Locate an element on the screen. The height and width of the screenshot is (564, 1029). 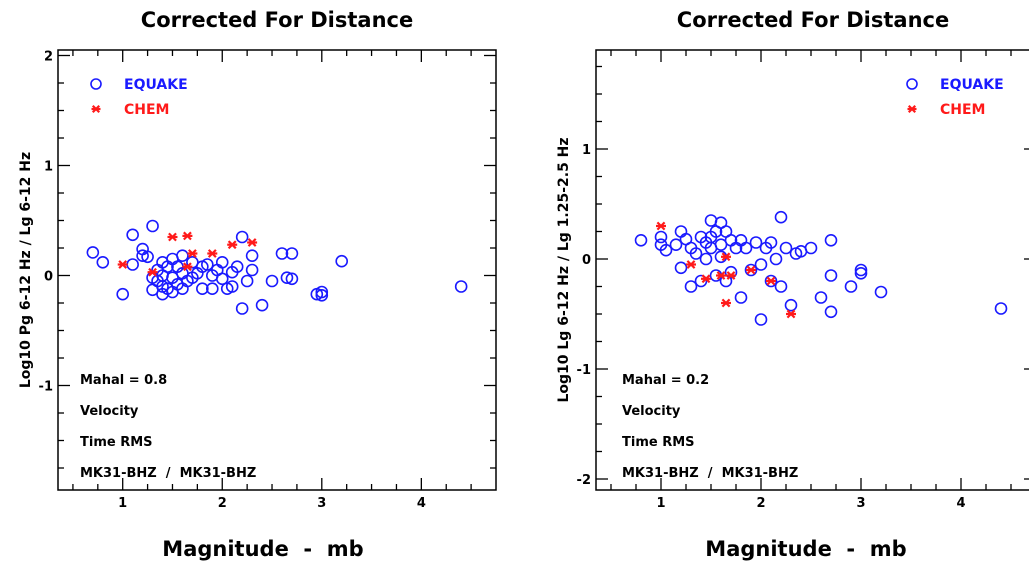
legend-chem-marker-right is located at coordinates (912, 109).